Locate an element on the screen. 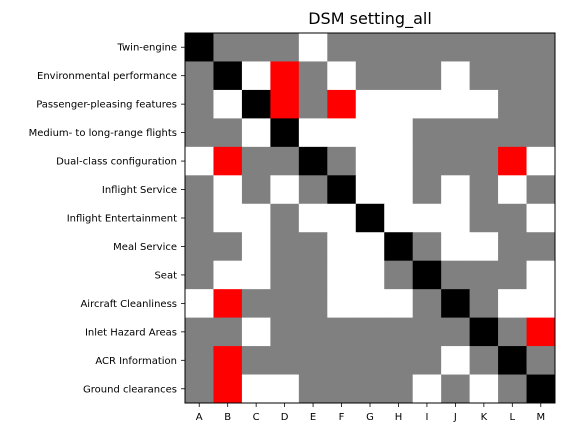 This screenshot has height=431, width=565. x-tick-label: K is located at coordinates (484, 417).